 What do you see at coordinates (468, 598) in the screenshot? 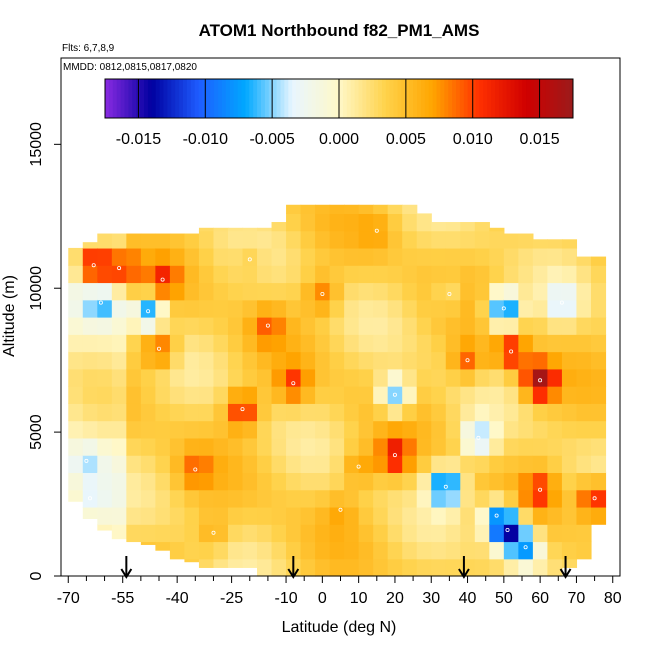
I see `x-tick-label: 40` at bounding box center [468, 598].